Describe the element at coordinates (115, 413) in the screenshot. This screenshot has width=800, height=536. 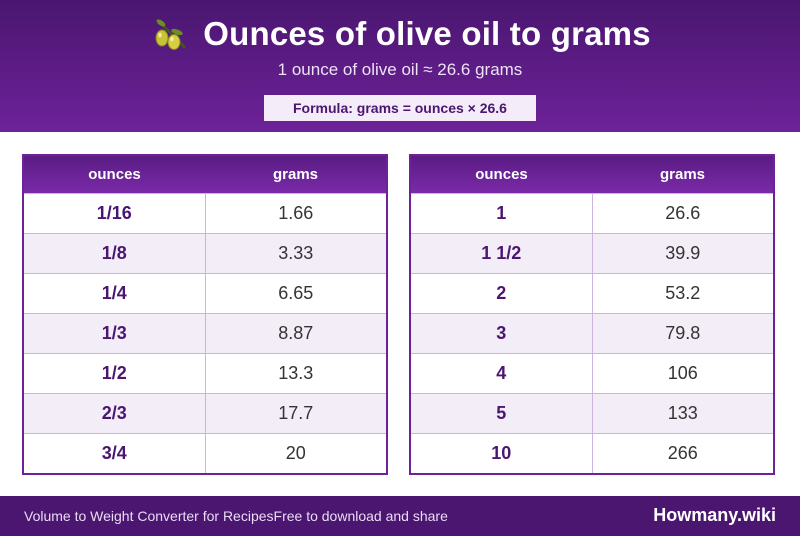
I see `ounces-cell: 2/3` at that location.